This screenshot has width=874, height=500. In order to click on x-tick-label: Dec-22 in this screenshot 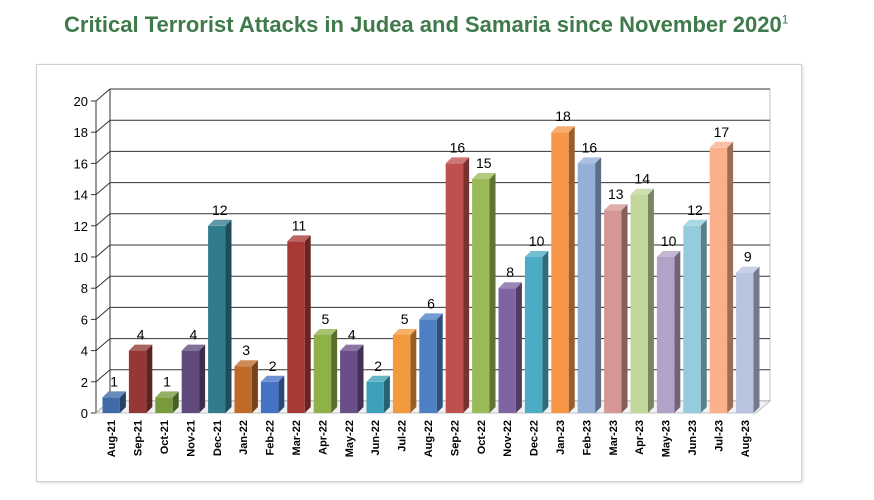, I will do `click(535, 438)`.